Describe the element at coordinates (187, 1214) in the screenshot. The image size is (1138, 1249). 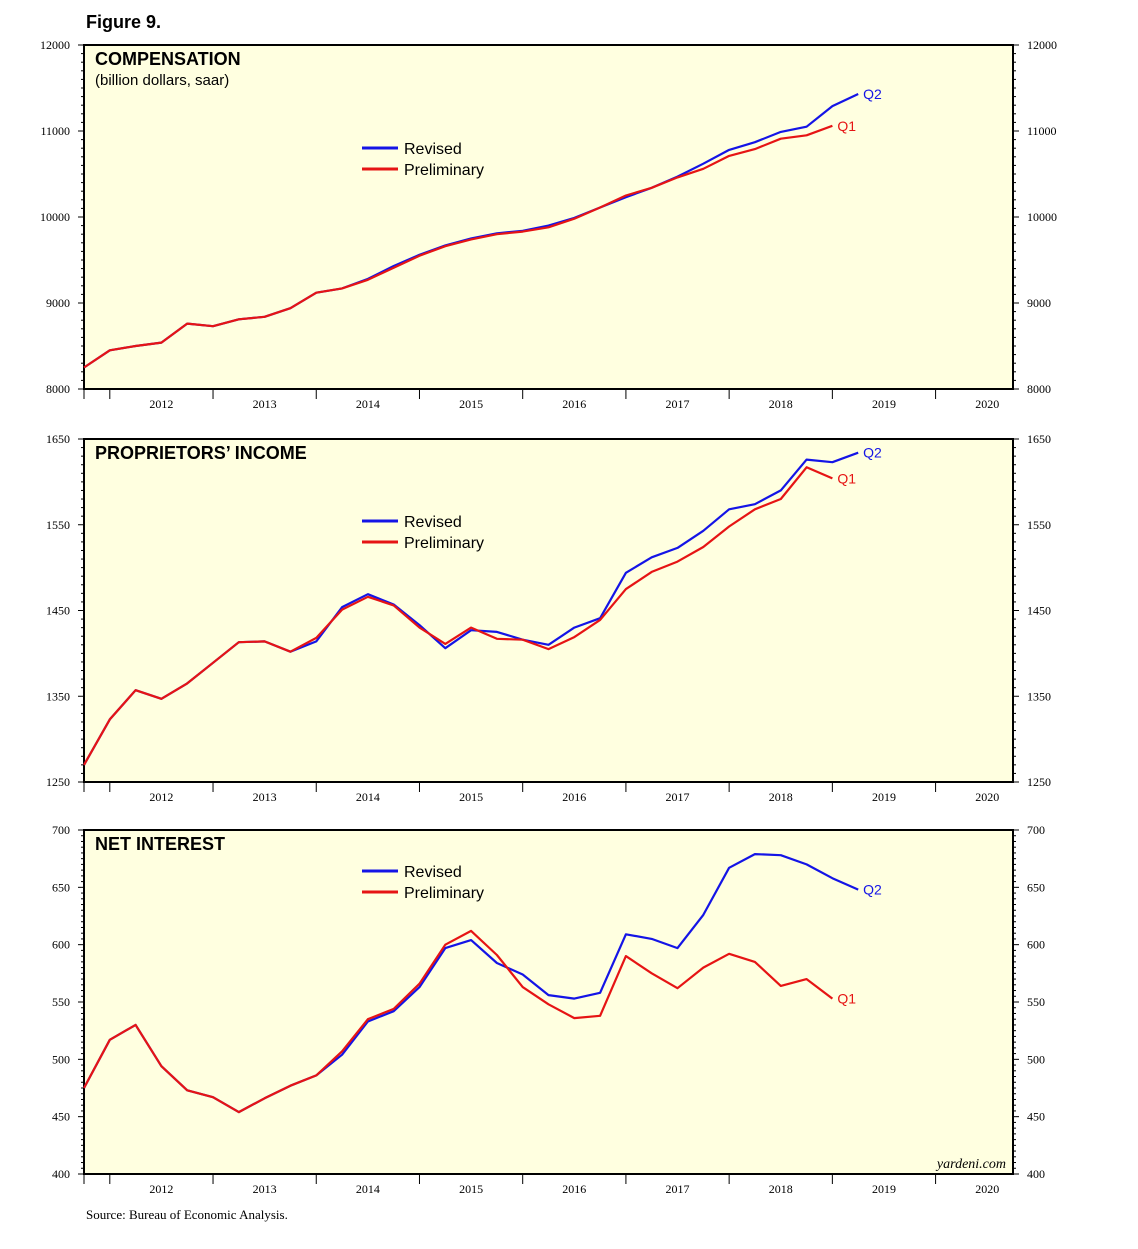
I see `source-note: Source: Bureau of Economic Analysis.` at that location.